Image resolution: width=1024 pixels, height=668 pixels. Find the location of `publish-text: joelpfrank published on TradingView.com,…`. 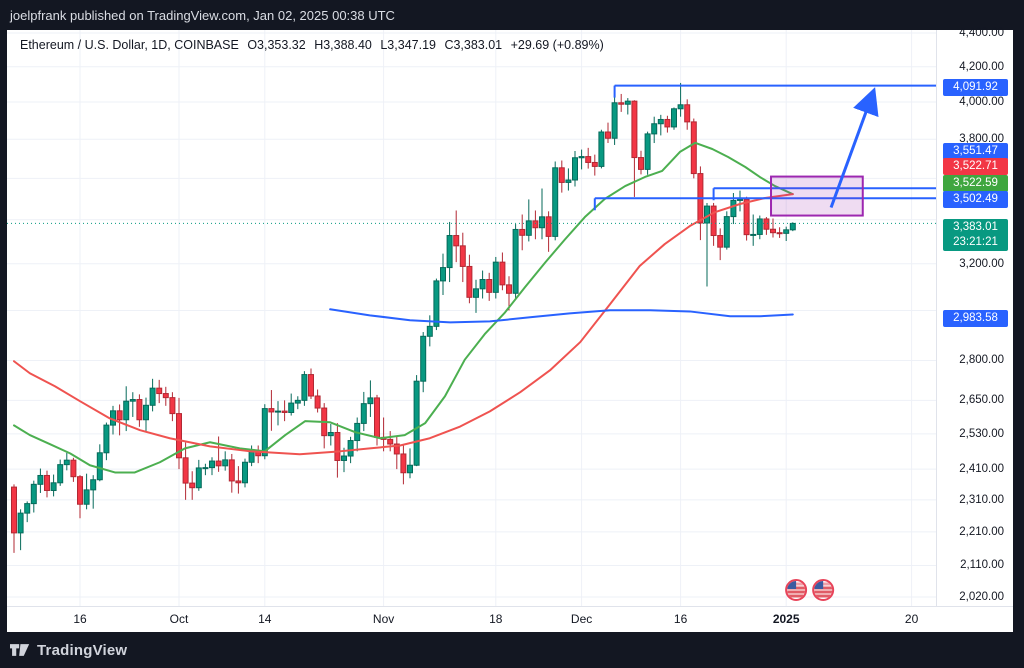

publish-text: joelpfrank published on TradingView.com,… is located at coordinates (202, 15).